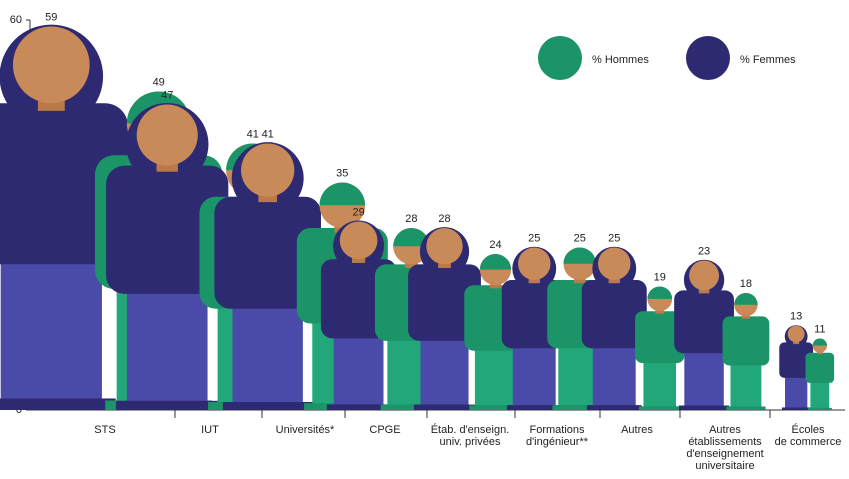 The height and width of the screenshot is (479, 849). What do you see at coordinates (808, 436) in the screenshot?
I see `x-tick-label: Écoles de commerce` at bounding box center [808, 436].